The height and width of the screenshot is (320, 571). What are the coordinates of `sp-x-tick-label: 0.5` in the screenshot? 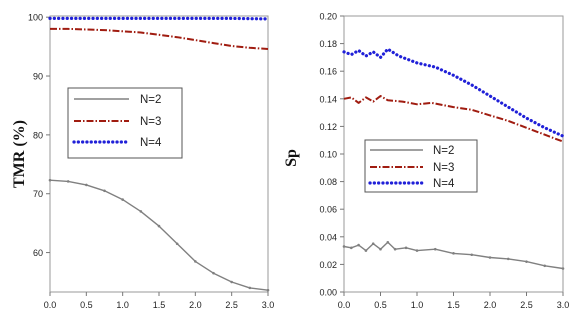 It's located at (380, 305).